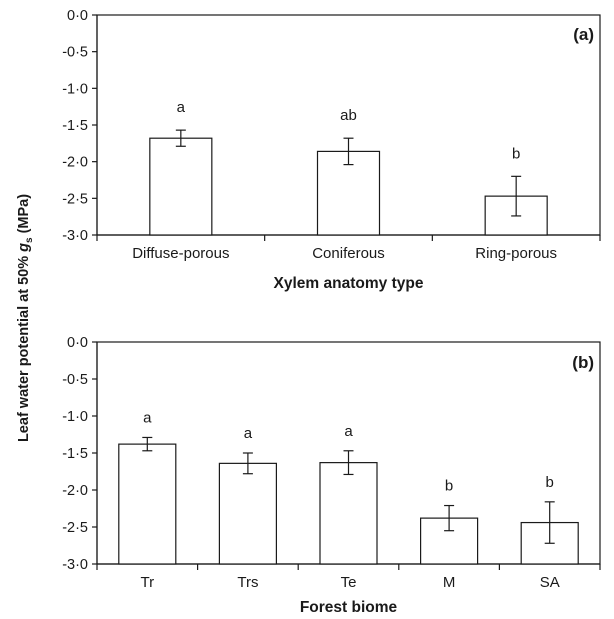 The image size is (614, 619). I want to click on significance-letter: ab, so click(348, 115).